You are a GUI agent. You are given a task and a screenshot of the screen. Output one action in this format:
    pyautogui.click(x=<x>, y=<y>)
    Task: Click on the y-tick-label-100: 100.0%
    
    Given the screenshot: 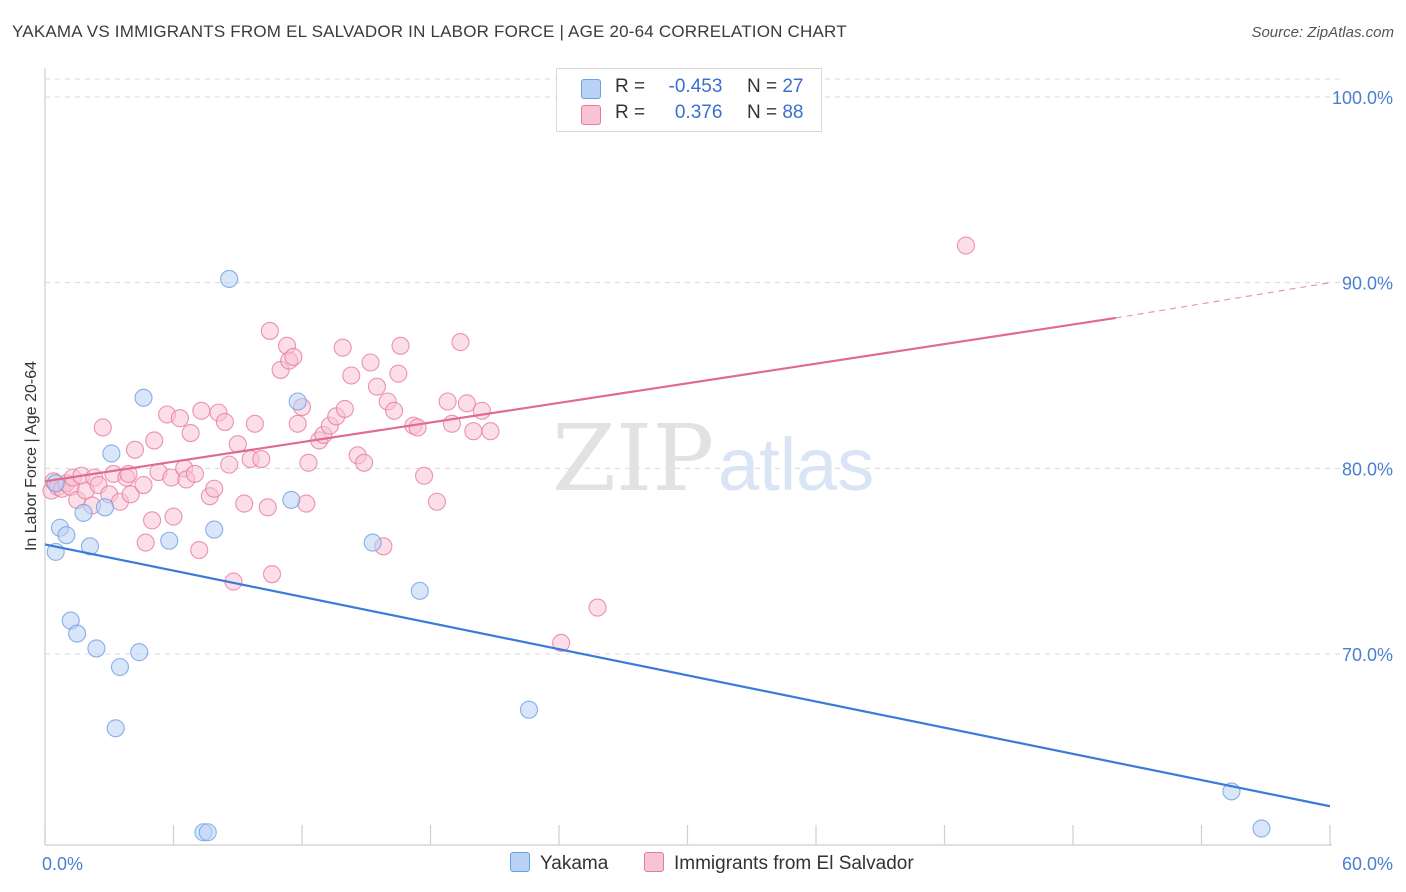 What is the action you would take?
    pyautogui.click(x=1362, y=98)
    